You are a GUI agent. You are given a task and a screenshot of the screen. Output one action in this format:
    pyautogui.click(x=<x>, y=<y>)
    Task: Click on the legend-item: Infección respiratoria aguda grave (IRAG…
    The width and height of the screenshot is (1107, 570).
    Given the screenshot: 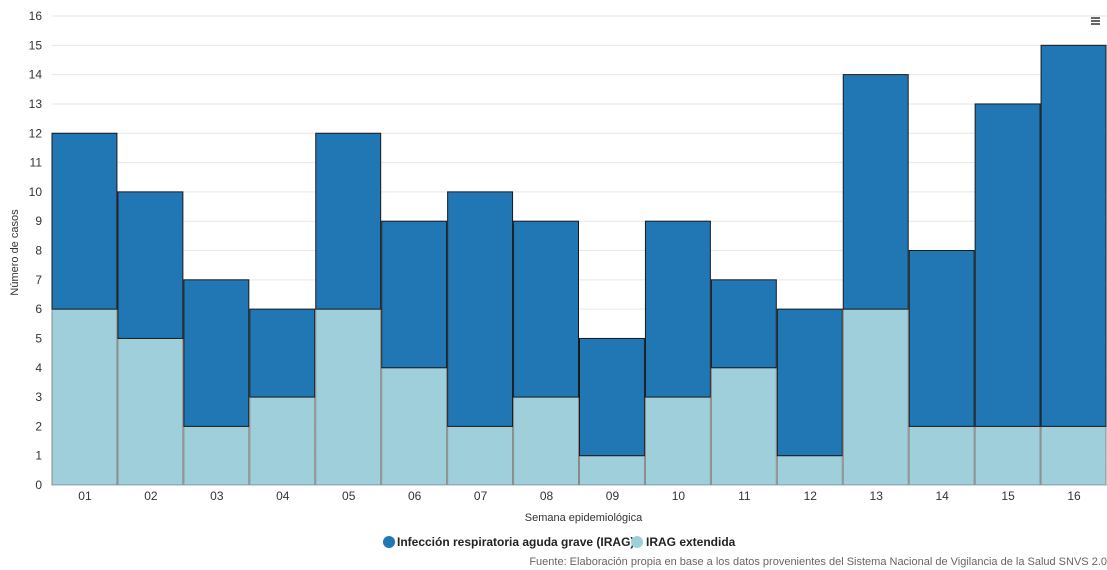 What is the action you would take?
    pyautogui.click(x=508, y=542)
    